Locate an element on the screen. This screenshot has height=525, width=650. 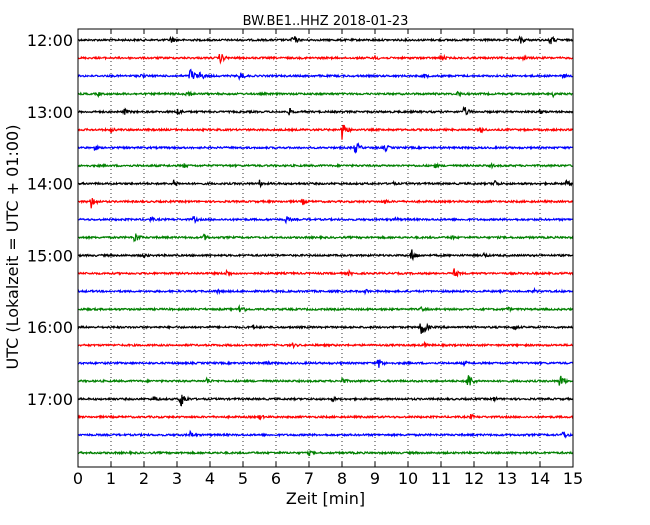
x-tick-label: 11 is located at coordinates (441, 478).